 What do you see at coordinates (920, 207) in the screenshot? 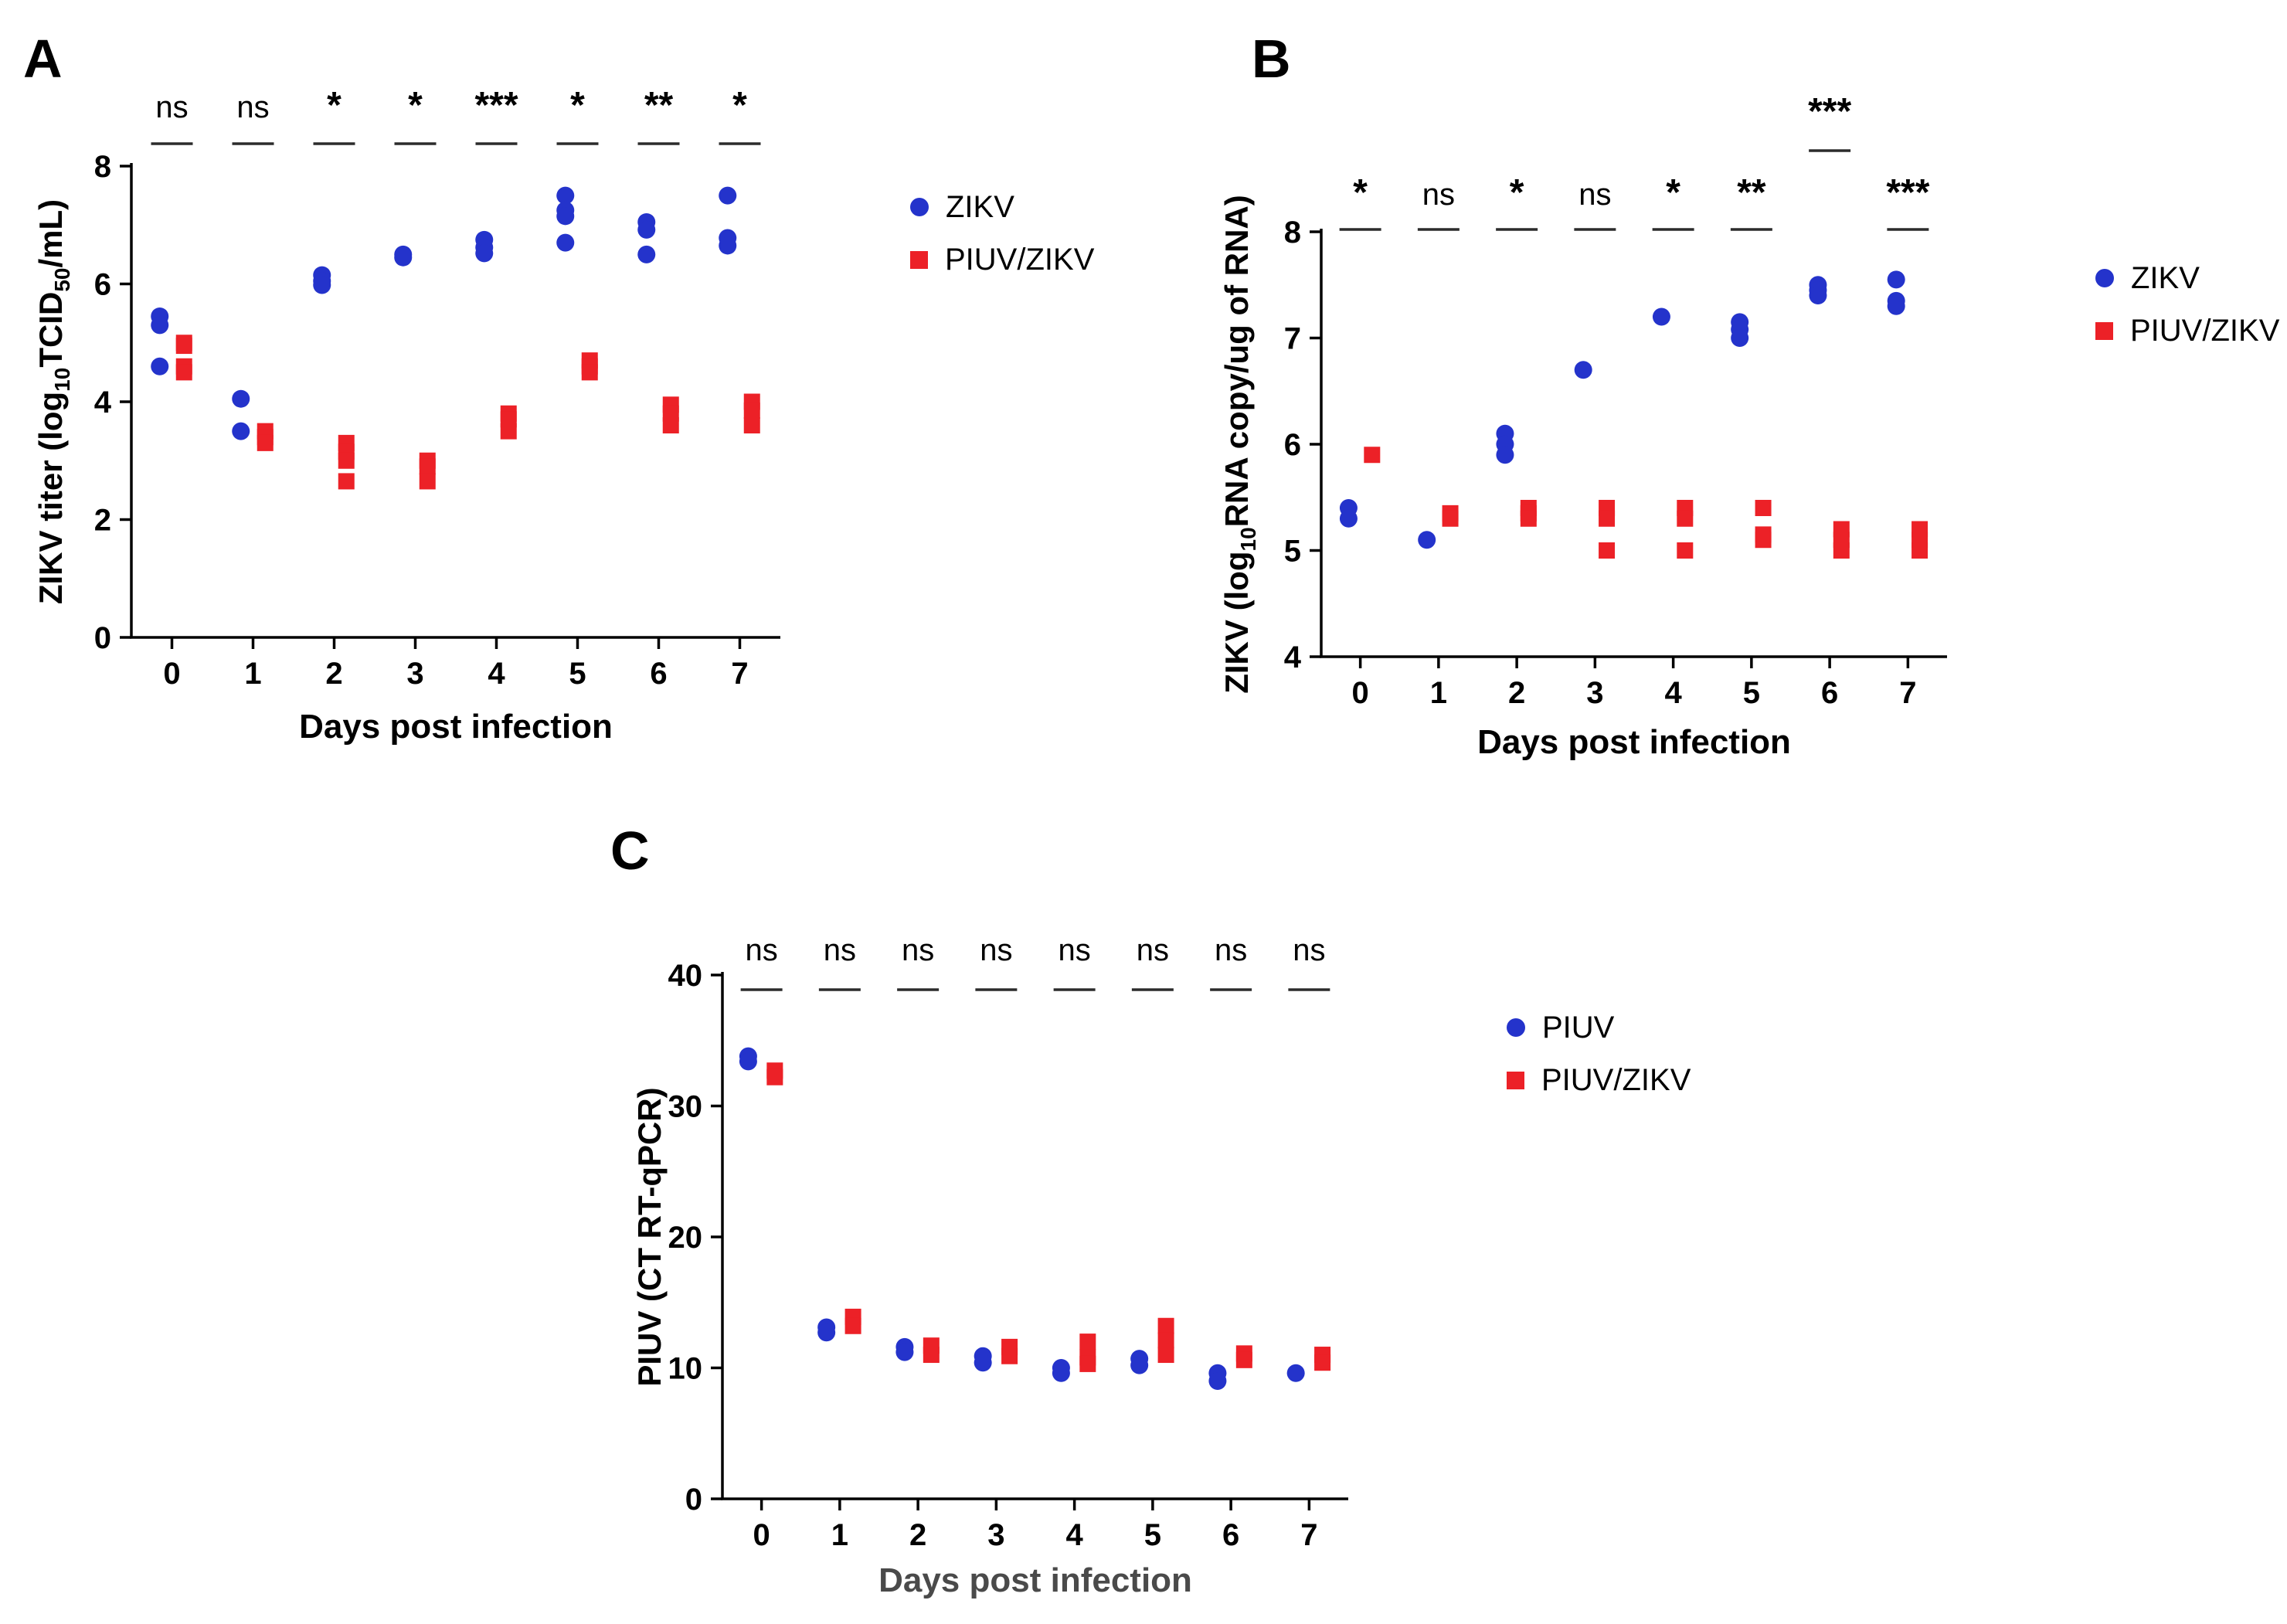
I see `zikv-circle-marker-icon` at bounding box center [920, 207].